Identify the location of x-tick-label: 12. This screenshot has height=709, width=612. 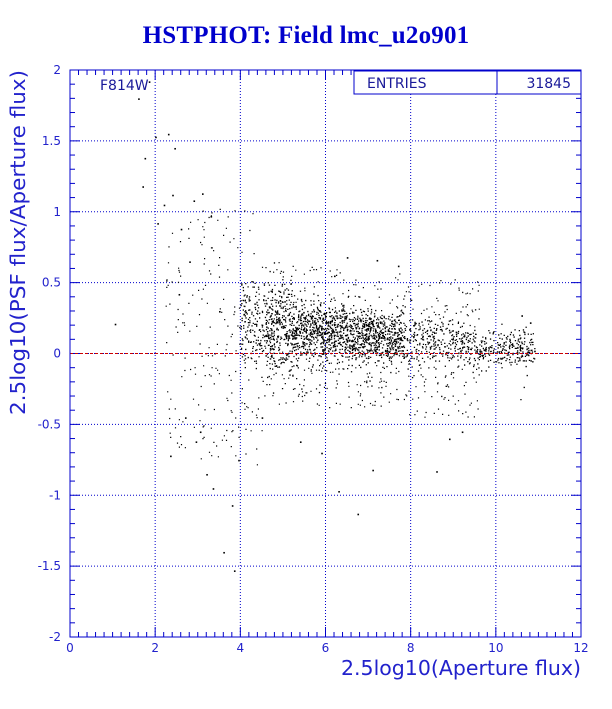
(580, 648).